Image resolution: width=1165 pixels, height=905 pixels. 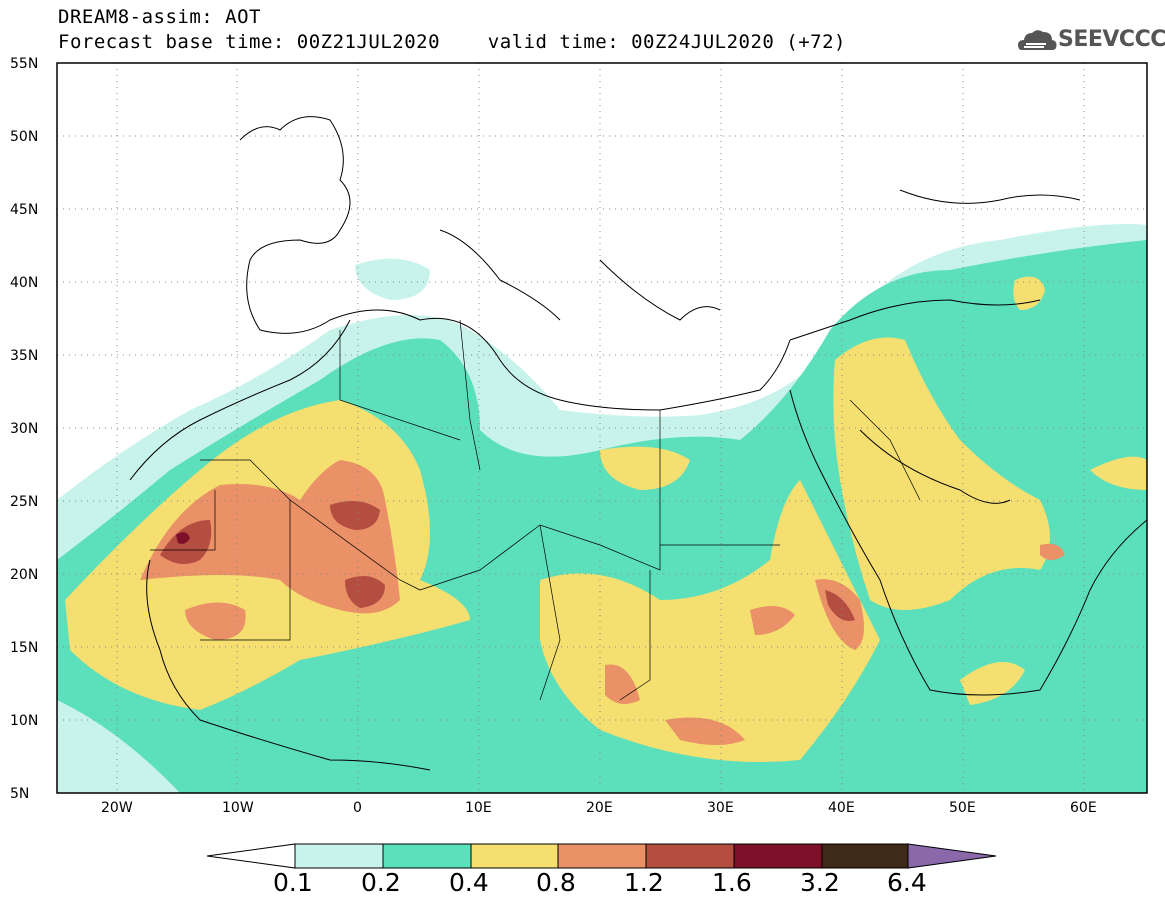 I want to click on colorbar-label: 0.2, so click(x=381, y=882).